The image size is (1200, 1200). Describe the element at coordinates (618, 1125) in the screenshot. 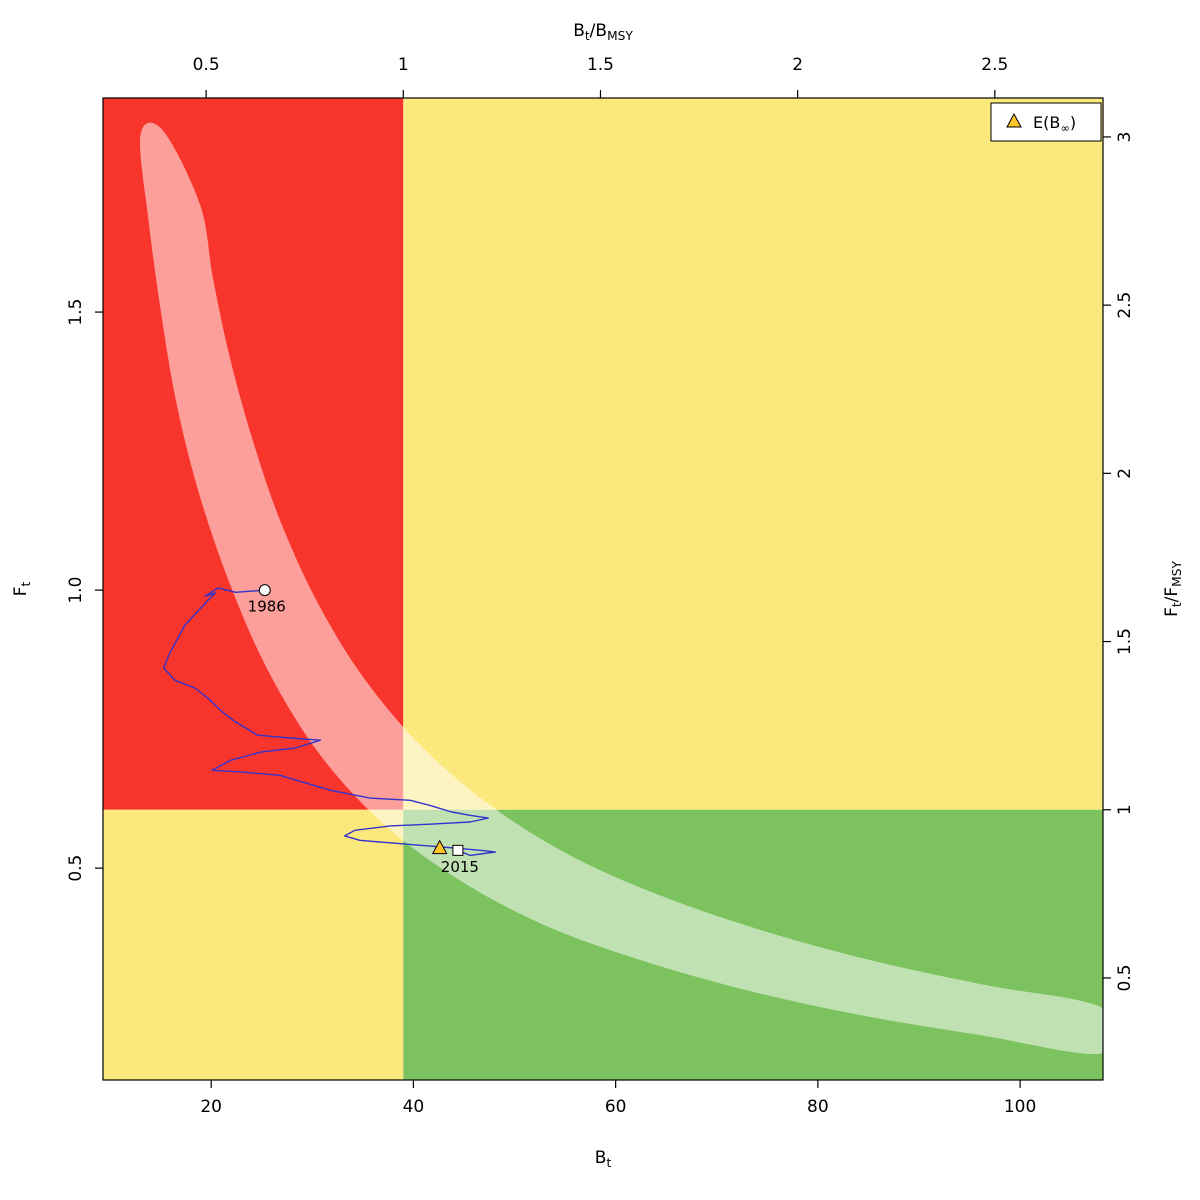

I see `axis-bottom: 20 40 60 80 100 Bt` at that location.